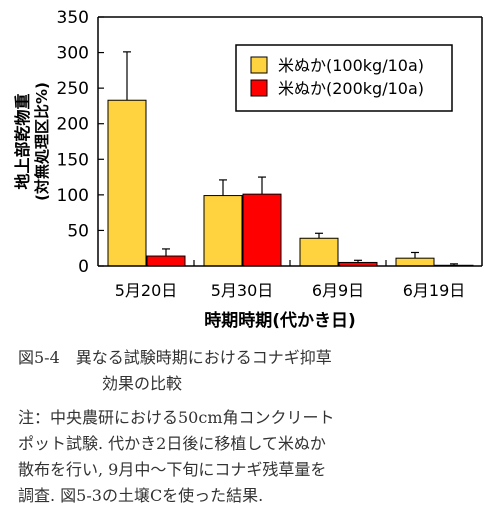 The height and width of the screenshot is (532, 484). Describe the element at coordinates (338, 290) in the screenshot. I see `x-tick-label-3: 6月9日` at that location.